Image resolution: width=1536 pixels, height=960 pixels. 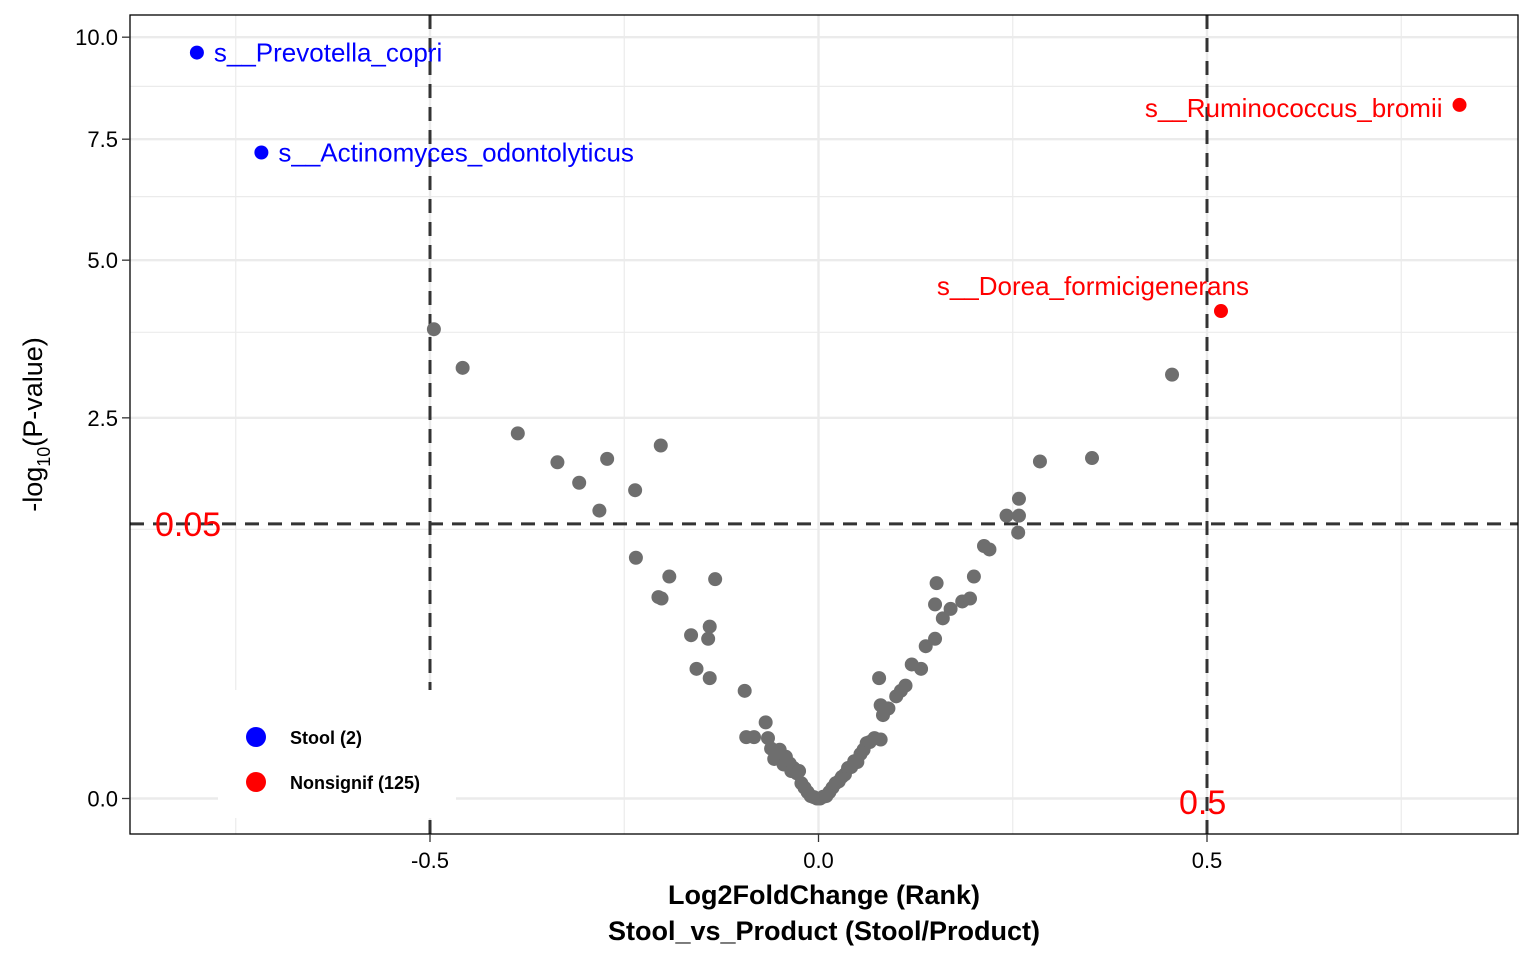 I want to click on legend-background, so click(x=337, y=754).